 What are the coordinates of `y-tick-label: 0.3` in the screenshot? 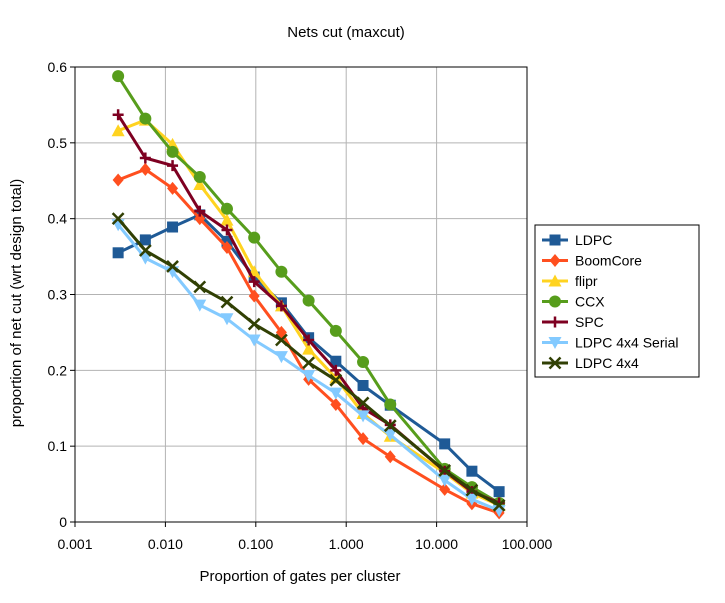 It's located at (58, 295).